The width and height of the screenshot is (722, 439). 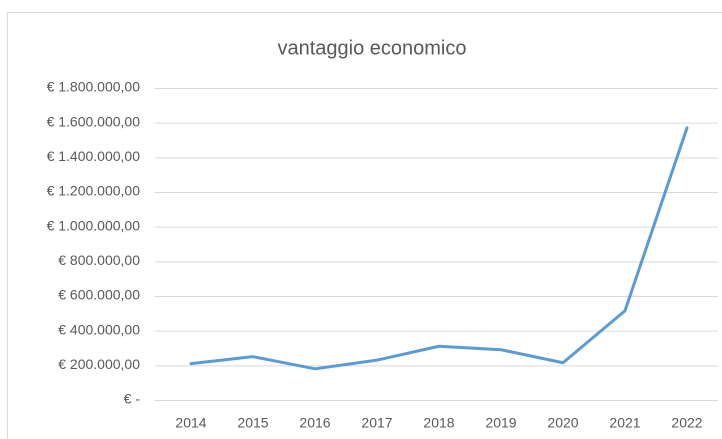 What do you see at coordinates (99, 364) in the screenshot?
I see `y-tick-label: € 200.000,00` at bounding box center [99, 364].